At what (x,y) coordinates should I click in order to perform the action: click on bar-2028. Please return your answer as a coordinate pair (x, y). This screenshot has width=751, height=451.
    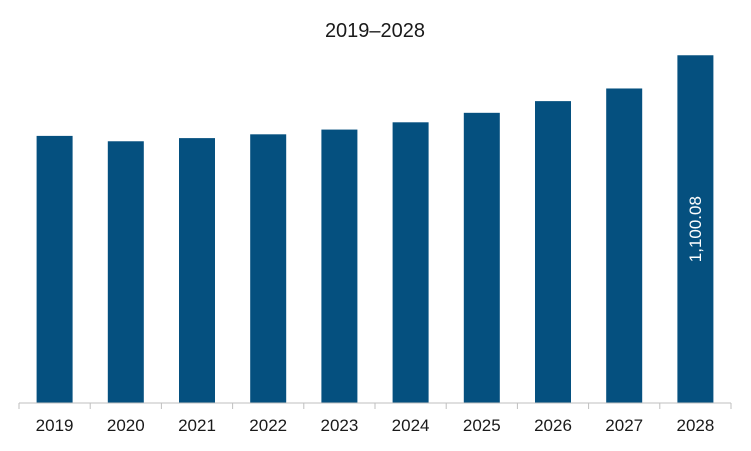
    Looking at the image, I should click on (695, 229).